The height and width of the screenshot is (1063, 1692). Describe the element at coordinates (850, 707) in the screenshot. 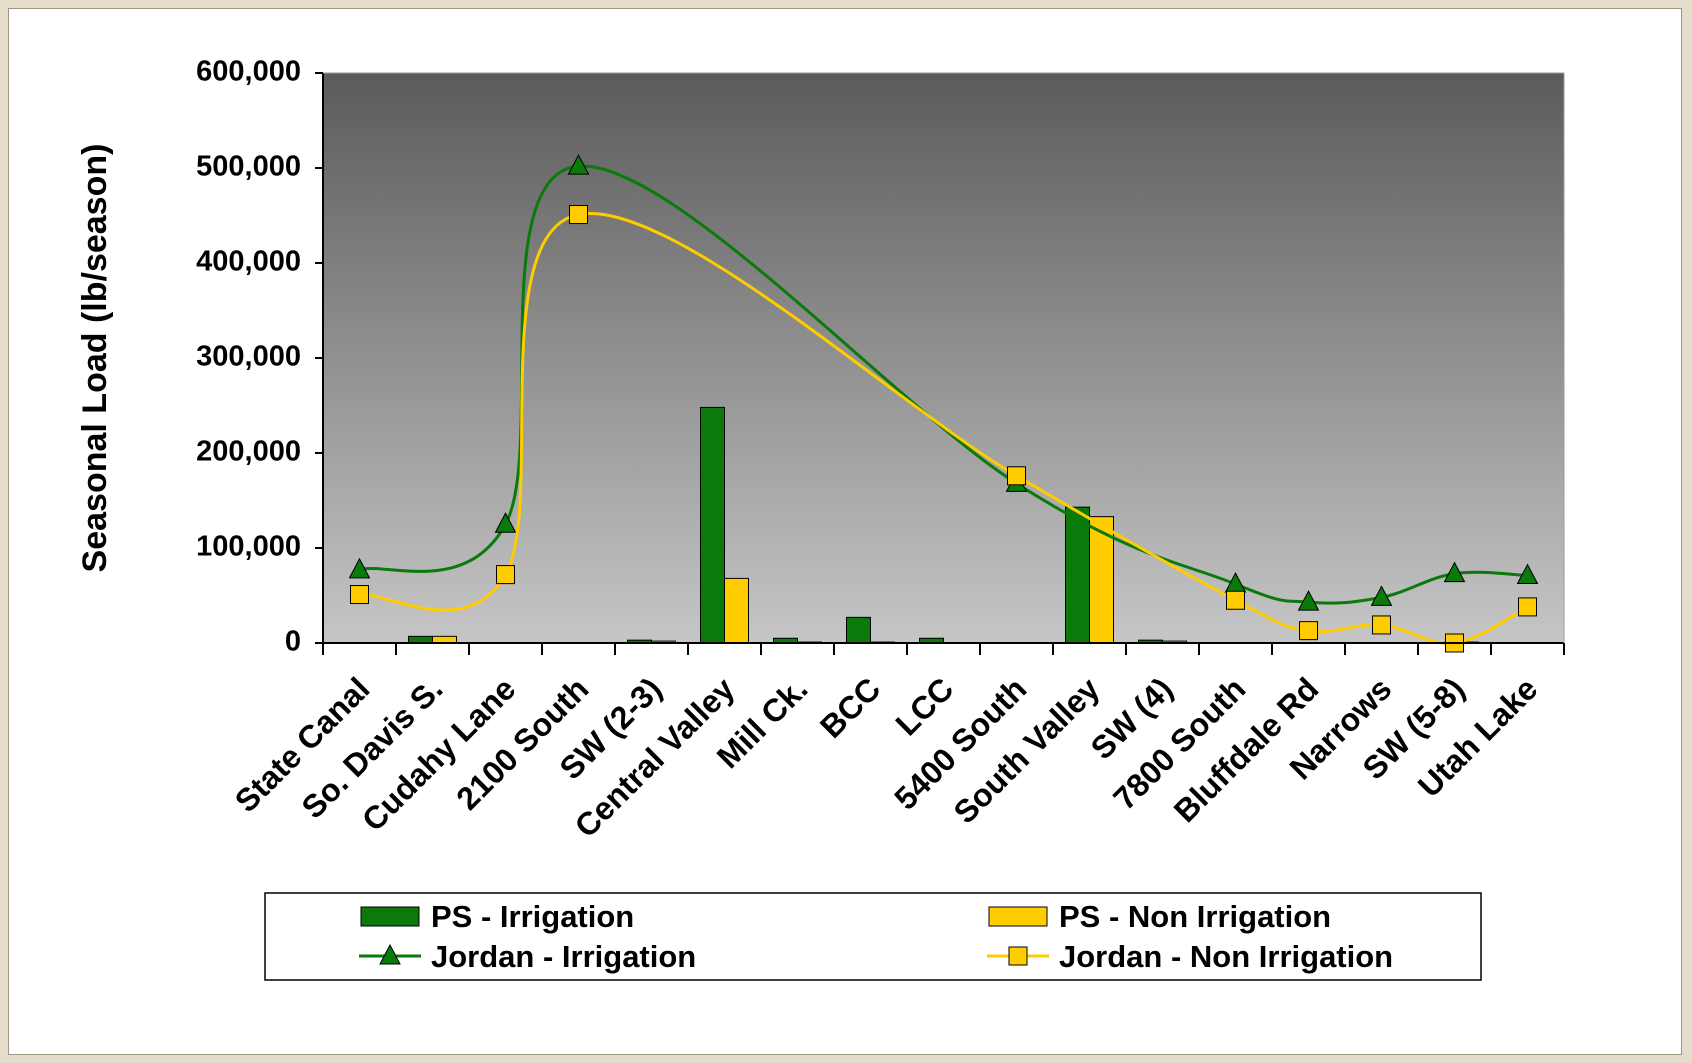

I see `x-tick-label-bcc: BCC` at that location.